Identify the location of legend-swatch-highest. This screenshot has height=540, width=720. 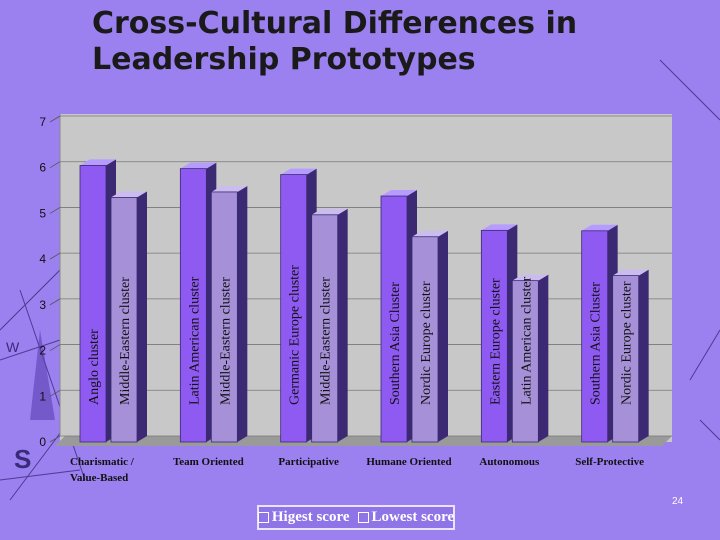
(263, 517).